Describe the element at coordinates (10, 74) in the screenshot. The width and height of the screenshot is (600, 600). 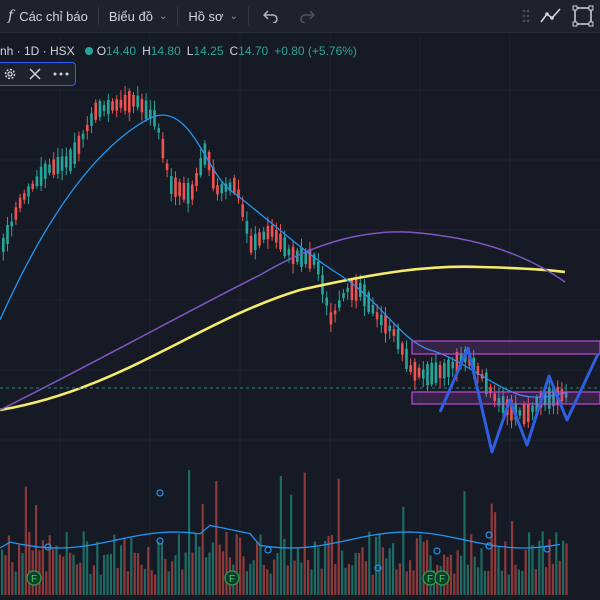
I see `gear-icon` at that location.